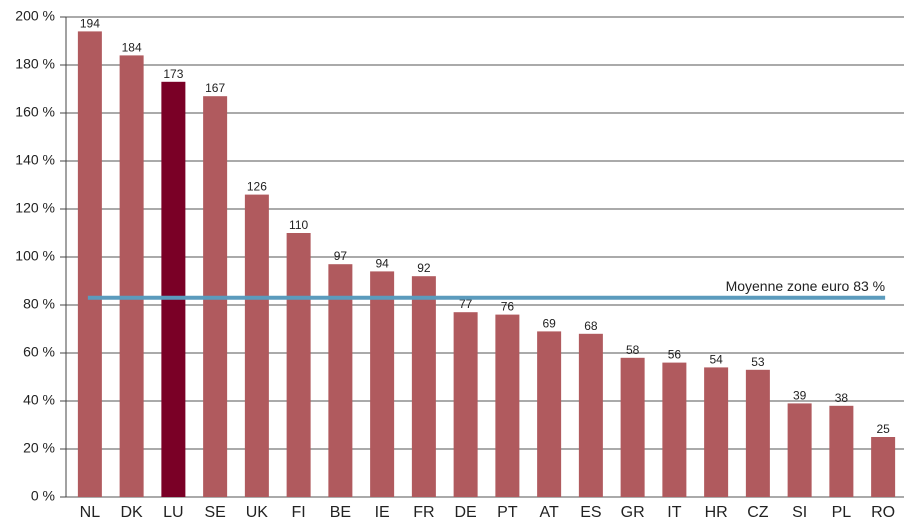  What do you see at coordinates (90, 512) in the screenshot?
I see `x-tick-label: NL` at bounding box center [90, 512].